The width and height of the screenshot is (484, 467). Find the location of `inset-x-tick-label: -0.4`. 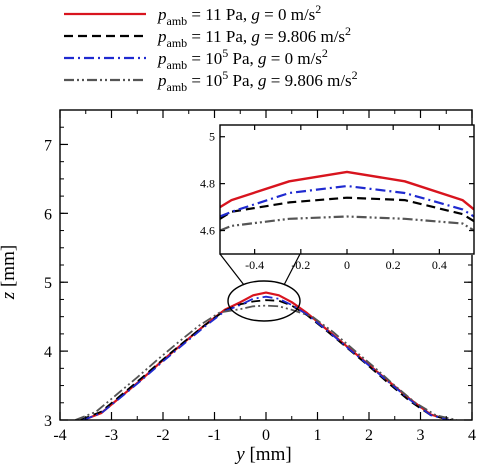

inset-x-tick-label: -0.4 is located at coordinates (254, 265).